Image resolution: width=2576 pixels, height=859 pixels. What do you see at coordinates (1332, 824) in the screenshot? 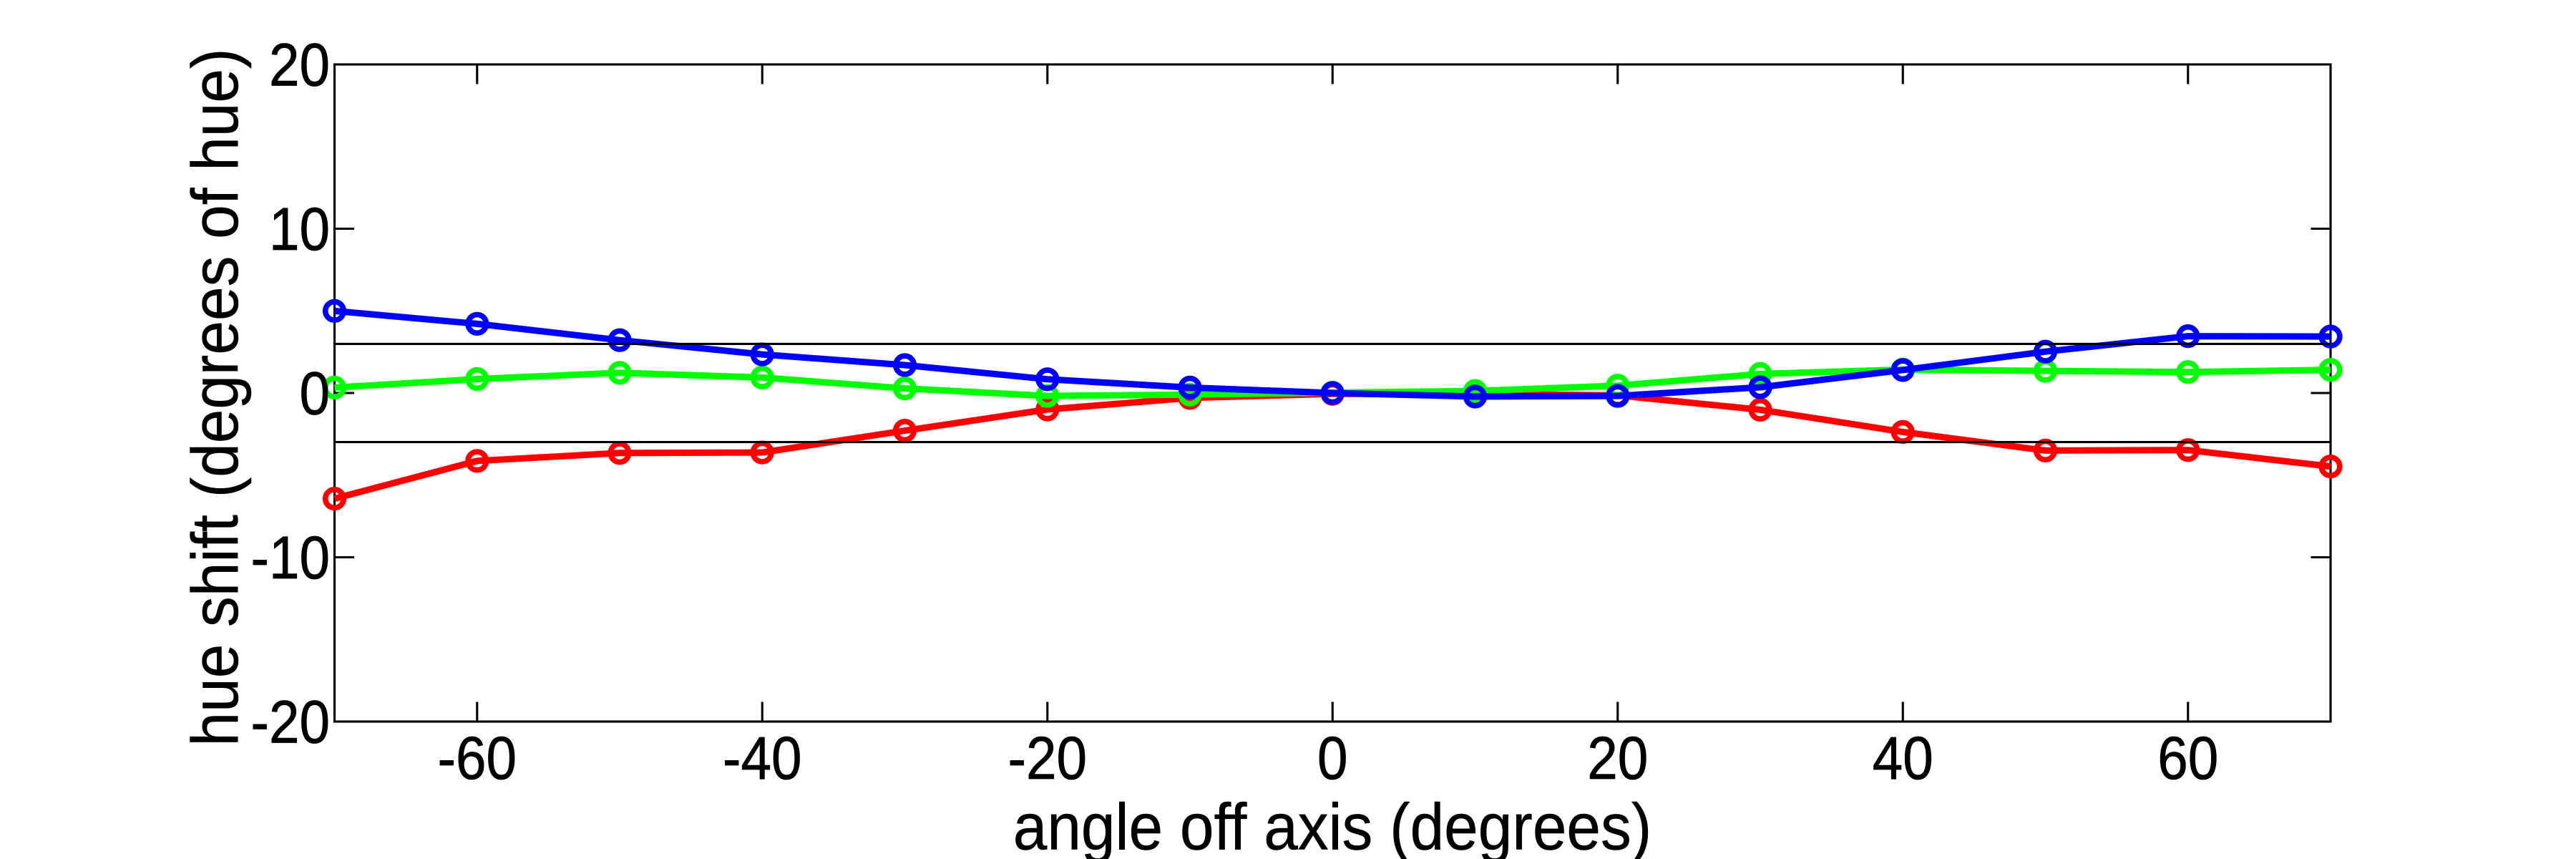
I see `svg-text: angle off axis (degrees)` at bounding box center [1332, 824].